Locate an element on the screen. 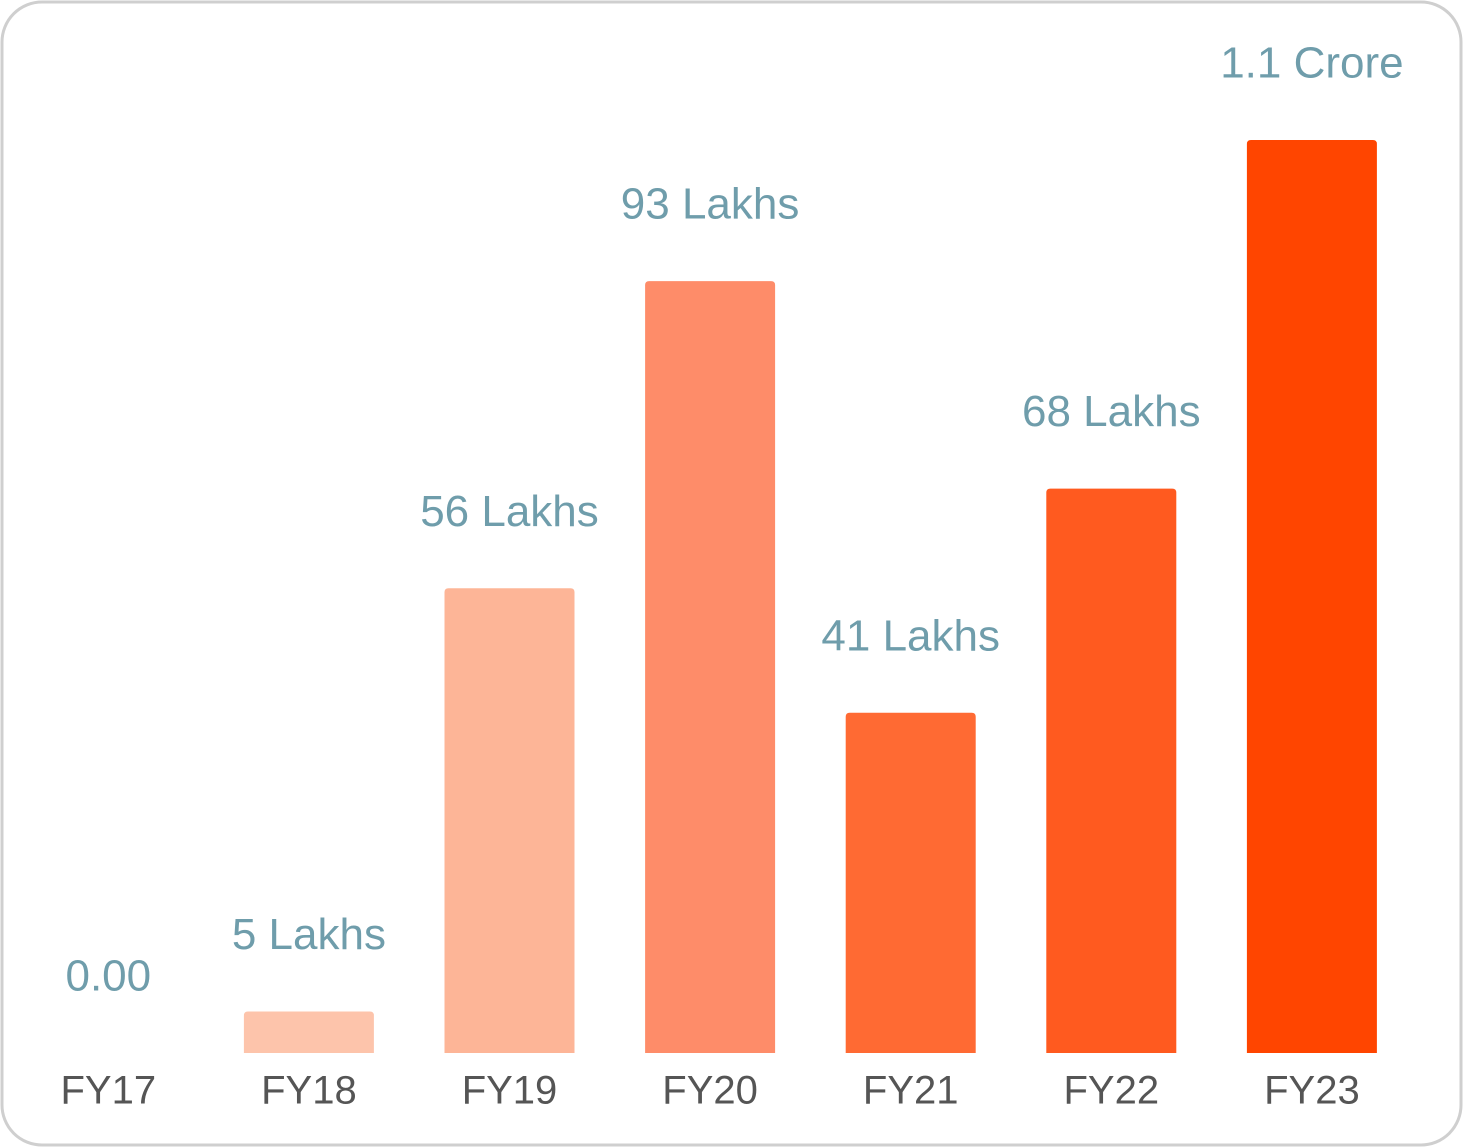 Image resolution: width=1464 pixels, height=1148 pixels. x-tick-label: FY19 is located at coordinates (510, 1091).